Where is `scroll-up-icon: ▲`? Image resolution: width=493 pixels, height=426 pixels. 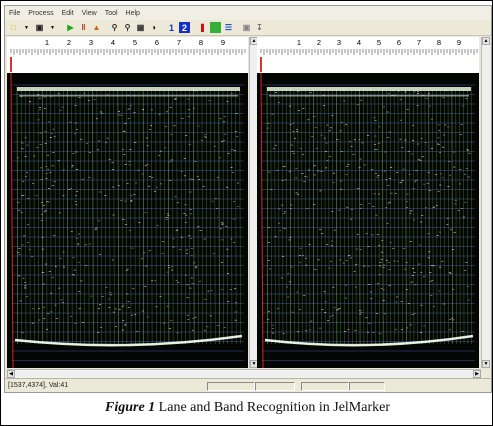
scroll-up-icon: ▲ is located at coordinates (486, 41).